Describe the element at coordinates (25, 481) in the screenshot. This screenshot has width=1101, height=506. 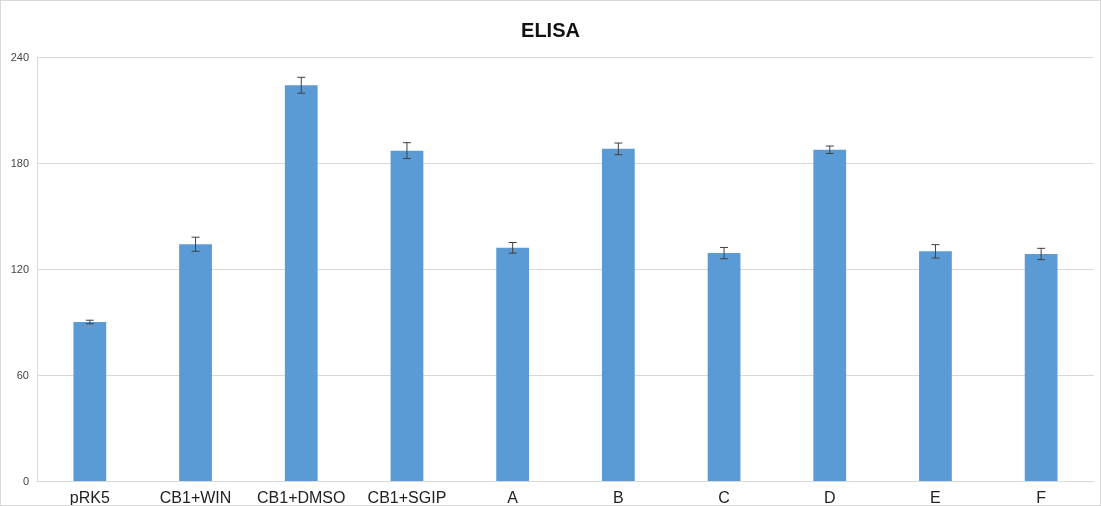
I see `y-tick-label: 0` at that location.